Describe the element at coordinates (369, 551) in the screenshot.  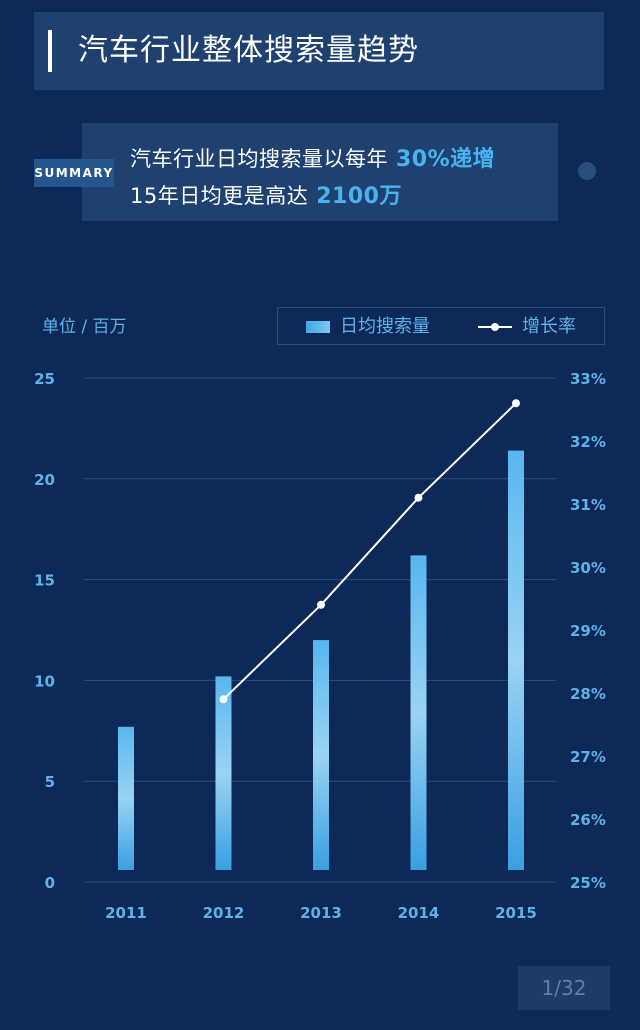
I see `growth-rate-line` at that location.